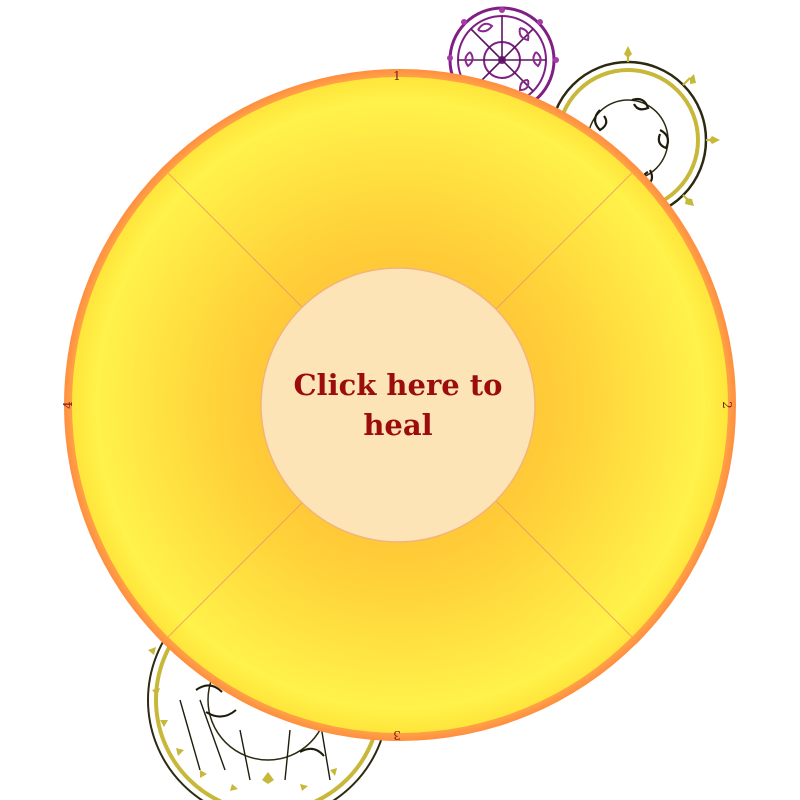  I want to click on heal-button-label-line-2: heal, so click(397, 425).